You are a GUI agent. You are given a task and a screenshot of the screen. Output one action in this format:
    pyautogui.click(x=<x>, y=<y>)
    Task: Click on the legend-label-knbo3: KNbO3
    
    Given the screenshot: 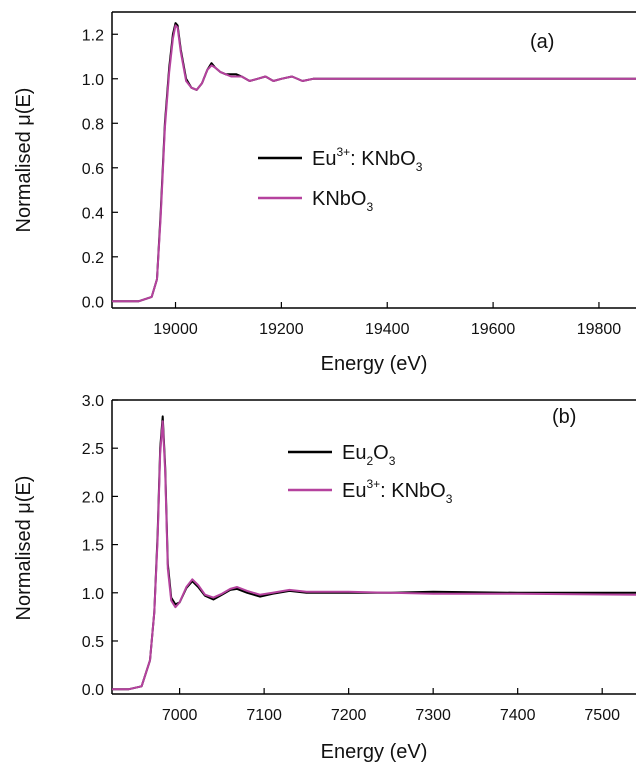 What is the action you would take?
    pyautogui.click(x=342, y=201)
    